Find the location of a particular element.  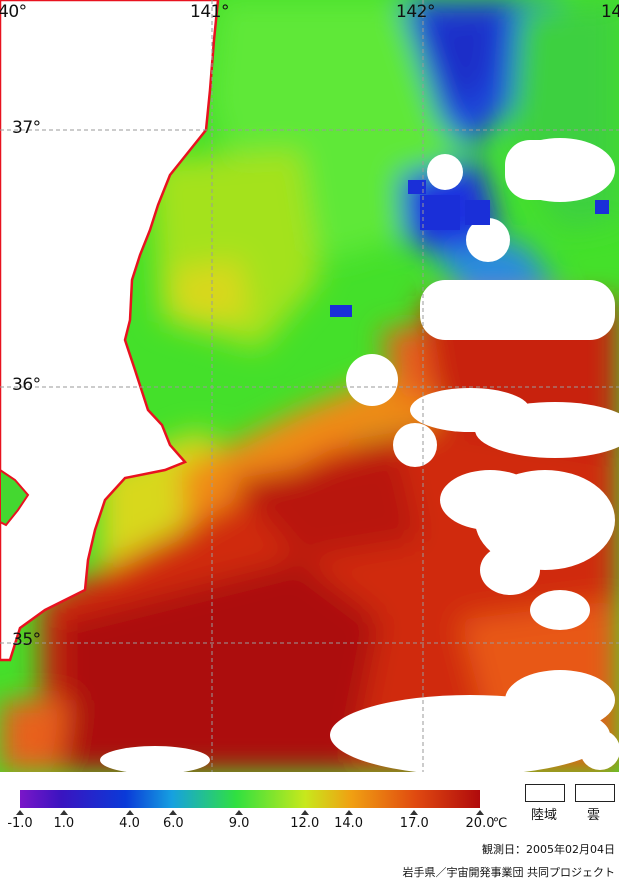

lon-label-141: 141° is located at coordinates (209, 12).